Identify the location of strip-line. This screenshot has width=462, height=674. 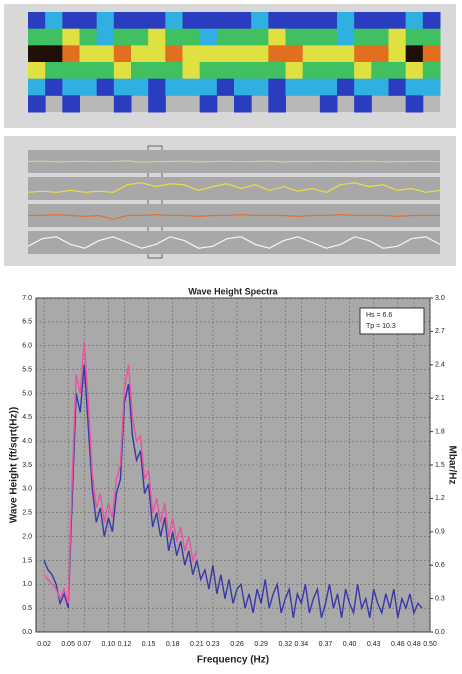
(234, 216).